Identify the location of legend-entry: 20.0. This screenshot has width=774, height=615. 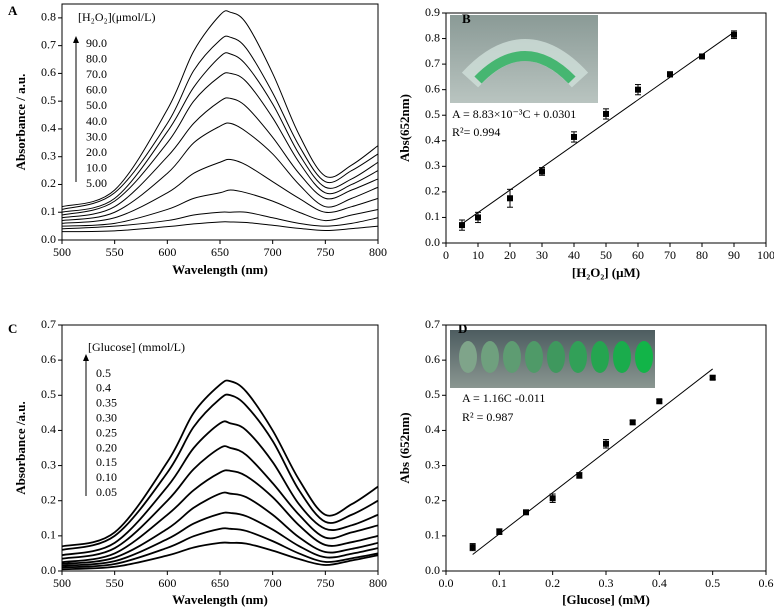
(96, 152).